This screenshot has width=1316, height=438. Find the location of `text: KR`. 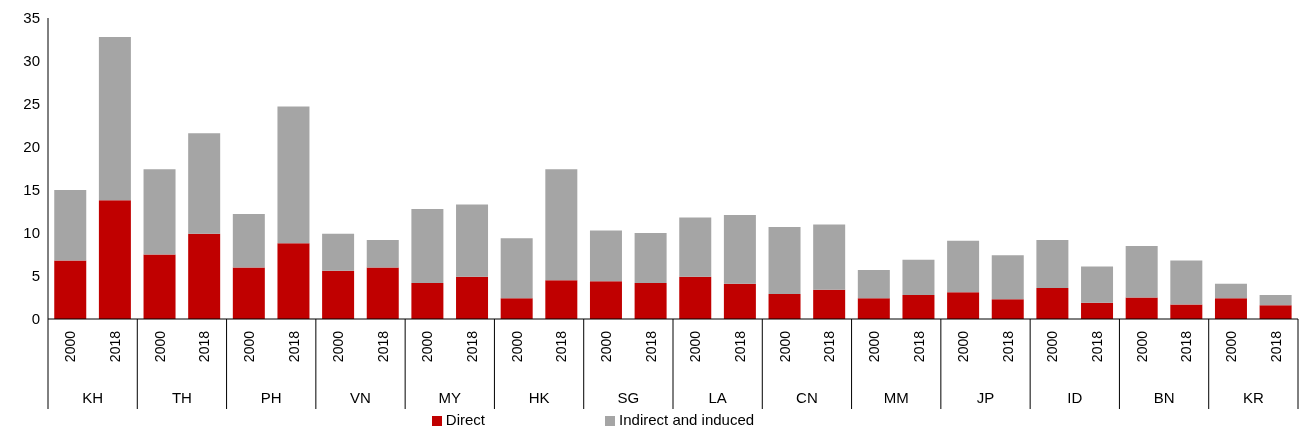

text: KR is located at coordinates (1253, 397).